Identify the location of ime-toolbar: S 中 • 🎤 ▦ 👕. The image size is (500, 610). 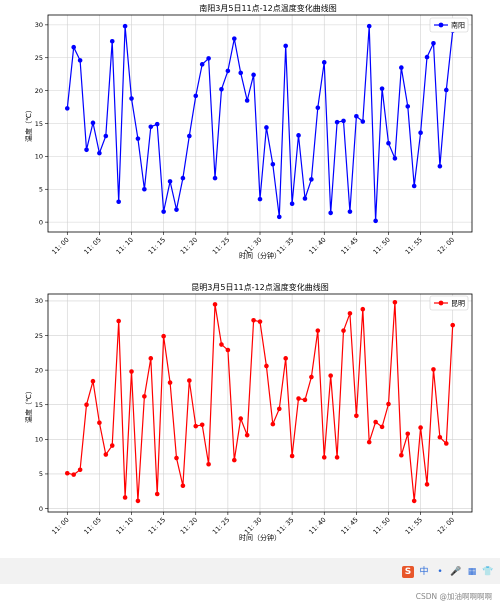
(448, 572).